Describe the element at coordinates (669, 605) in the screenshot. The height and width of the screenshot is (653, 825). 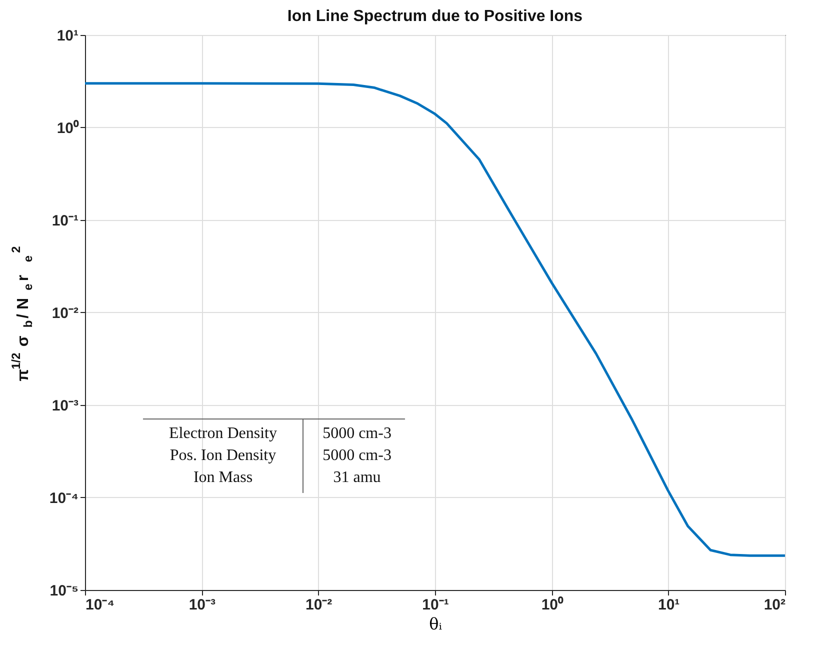
I see `x-tick-label: 10¹` at that location.